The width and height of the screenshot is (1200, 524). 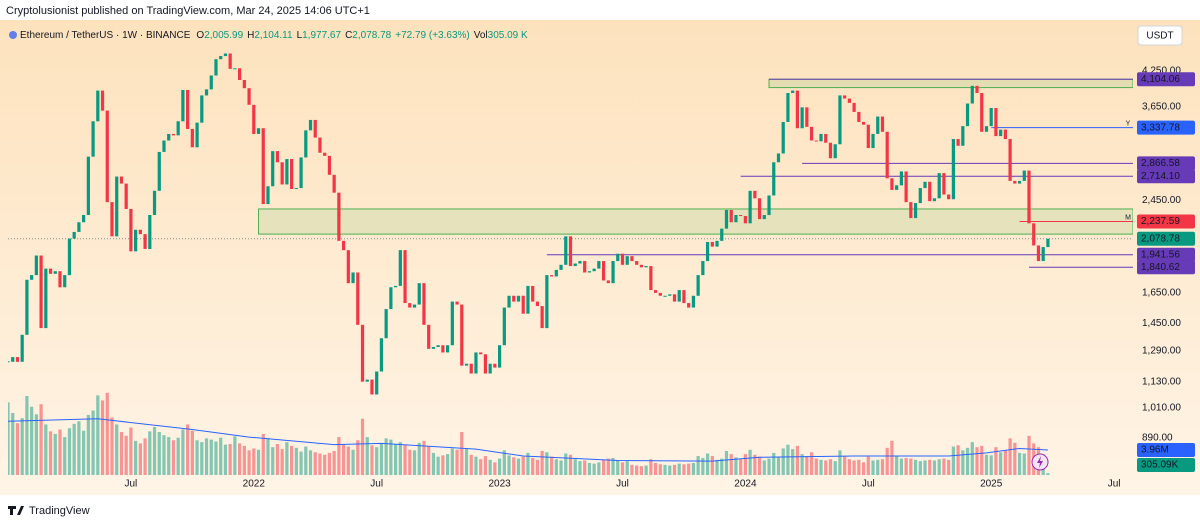 What do you see at coordinates (1128, 217) in the screenshot?
I see `level-tag: M` at bounding box center [1128, 217].